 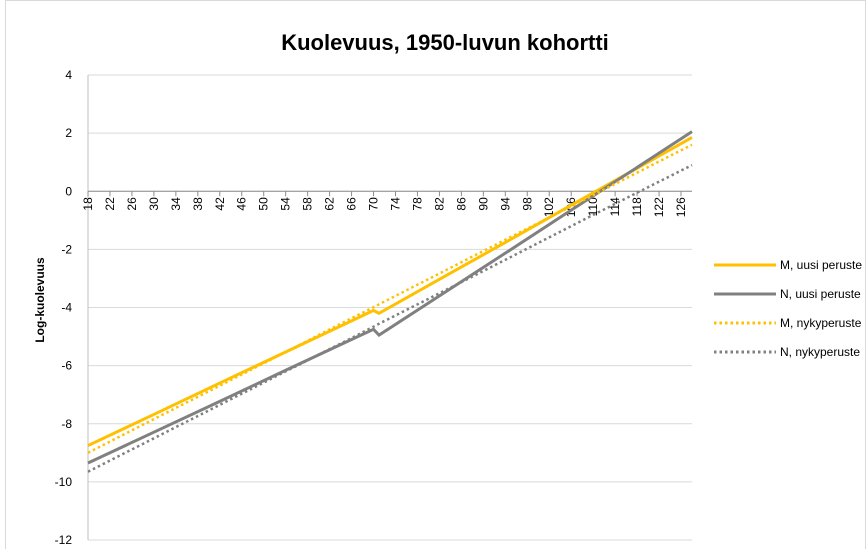 What do you see at coordinates (615, 206) in the screenshot?
I see `x-tick-label: 114` at bounding box center [615, 206].